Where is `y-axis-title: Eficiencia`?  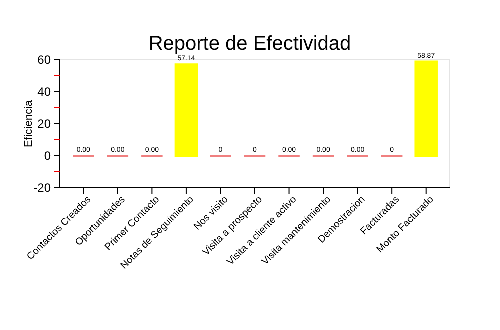
y-axis-title: Eficiencia is located at coordinates (29, 124).